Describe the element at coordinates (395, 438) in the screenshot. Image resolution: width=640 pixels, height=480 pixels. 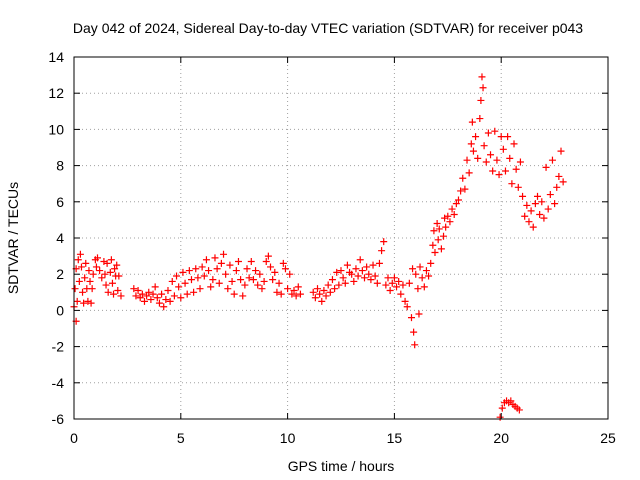
I see `x-tick-label: 15` at that location.